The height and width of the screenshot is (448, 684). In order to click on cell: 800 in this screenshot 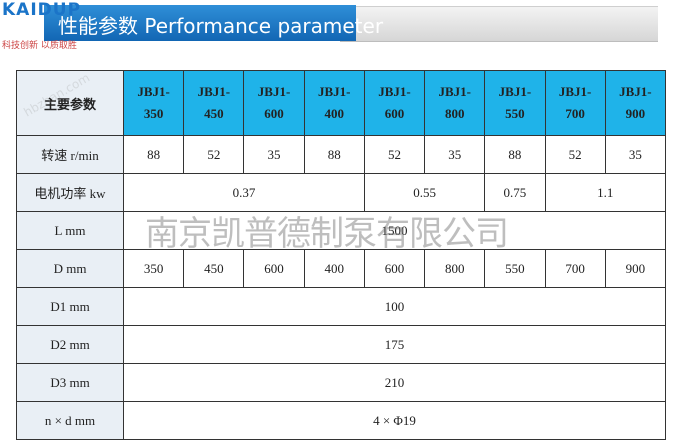, I will do `click(455, 268)`.